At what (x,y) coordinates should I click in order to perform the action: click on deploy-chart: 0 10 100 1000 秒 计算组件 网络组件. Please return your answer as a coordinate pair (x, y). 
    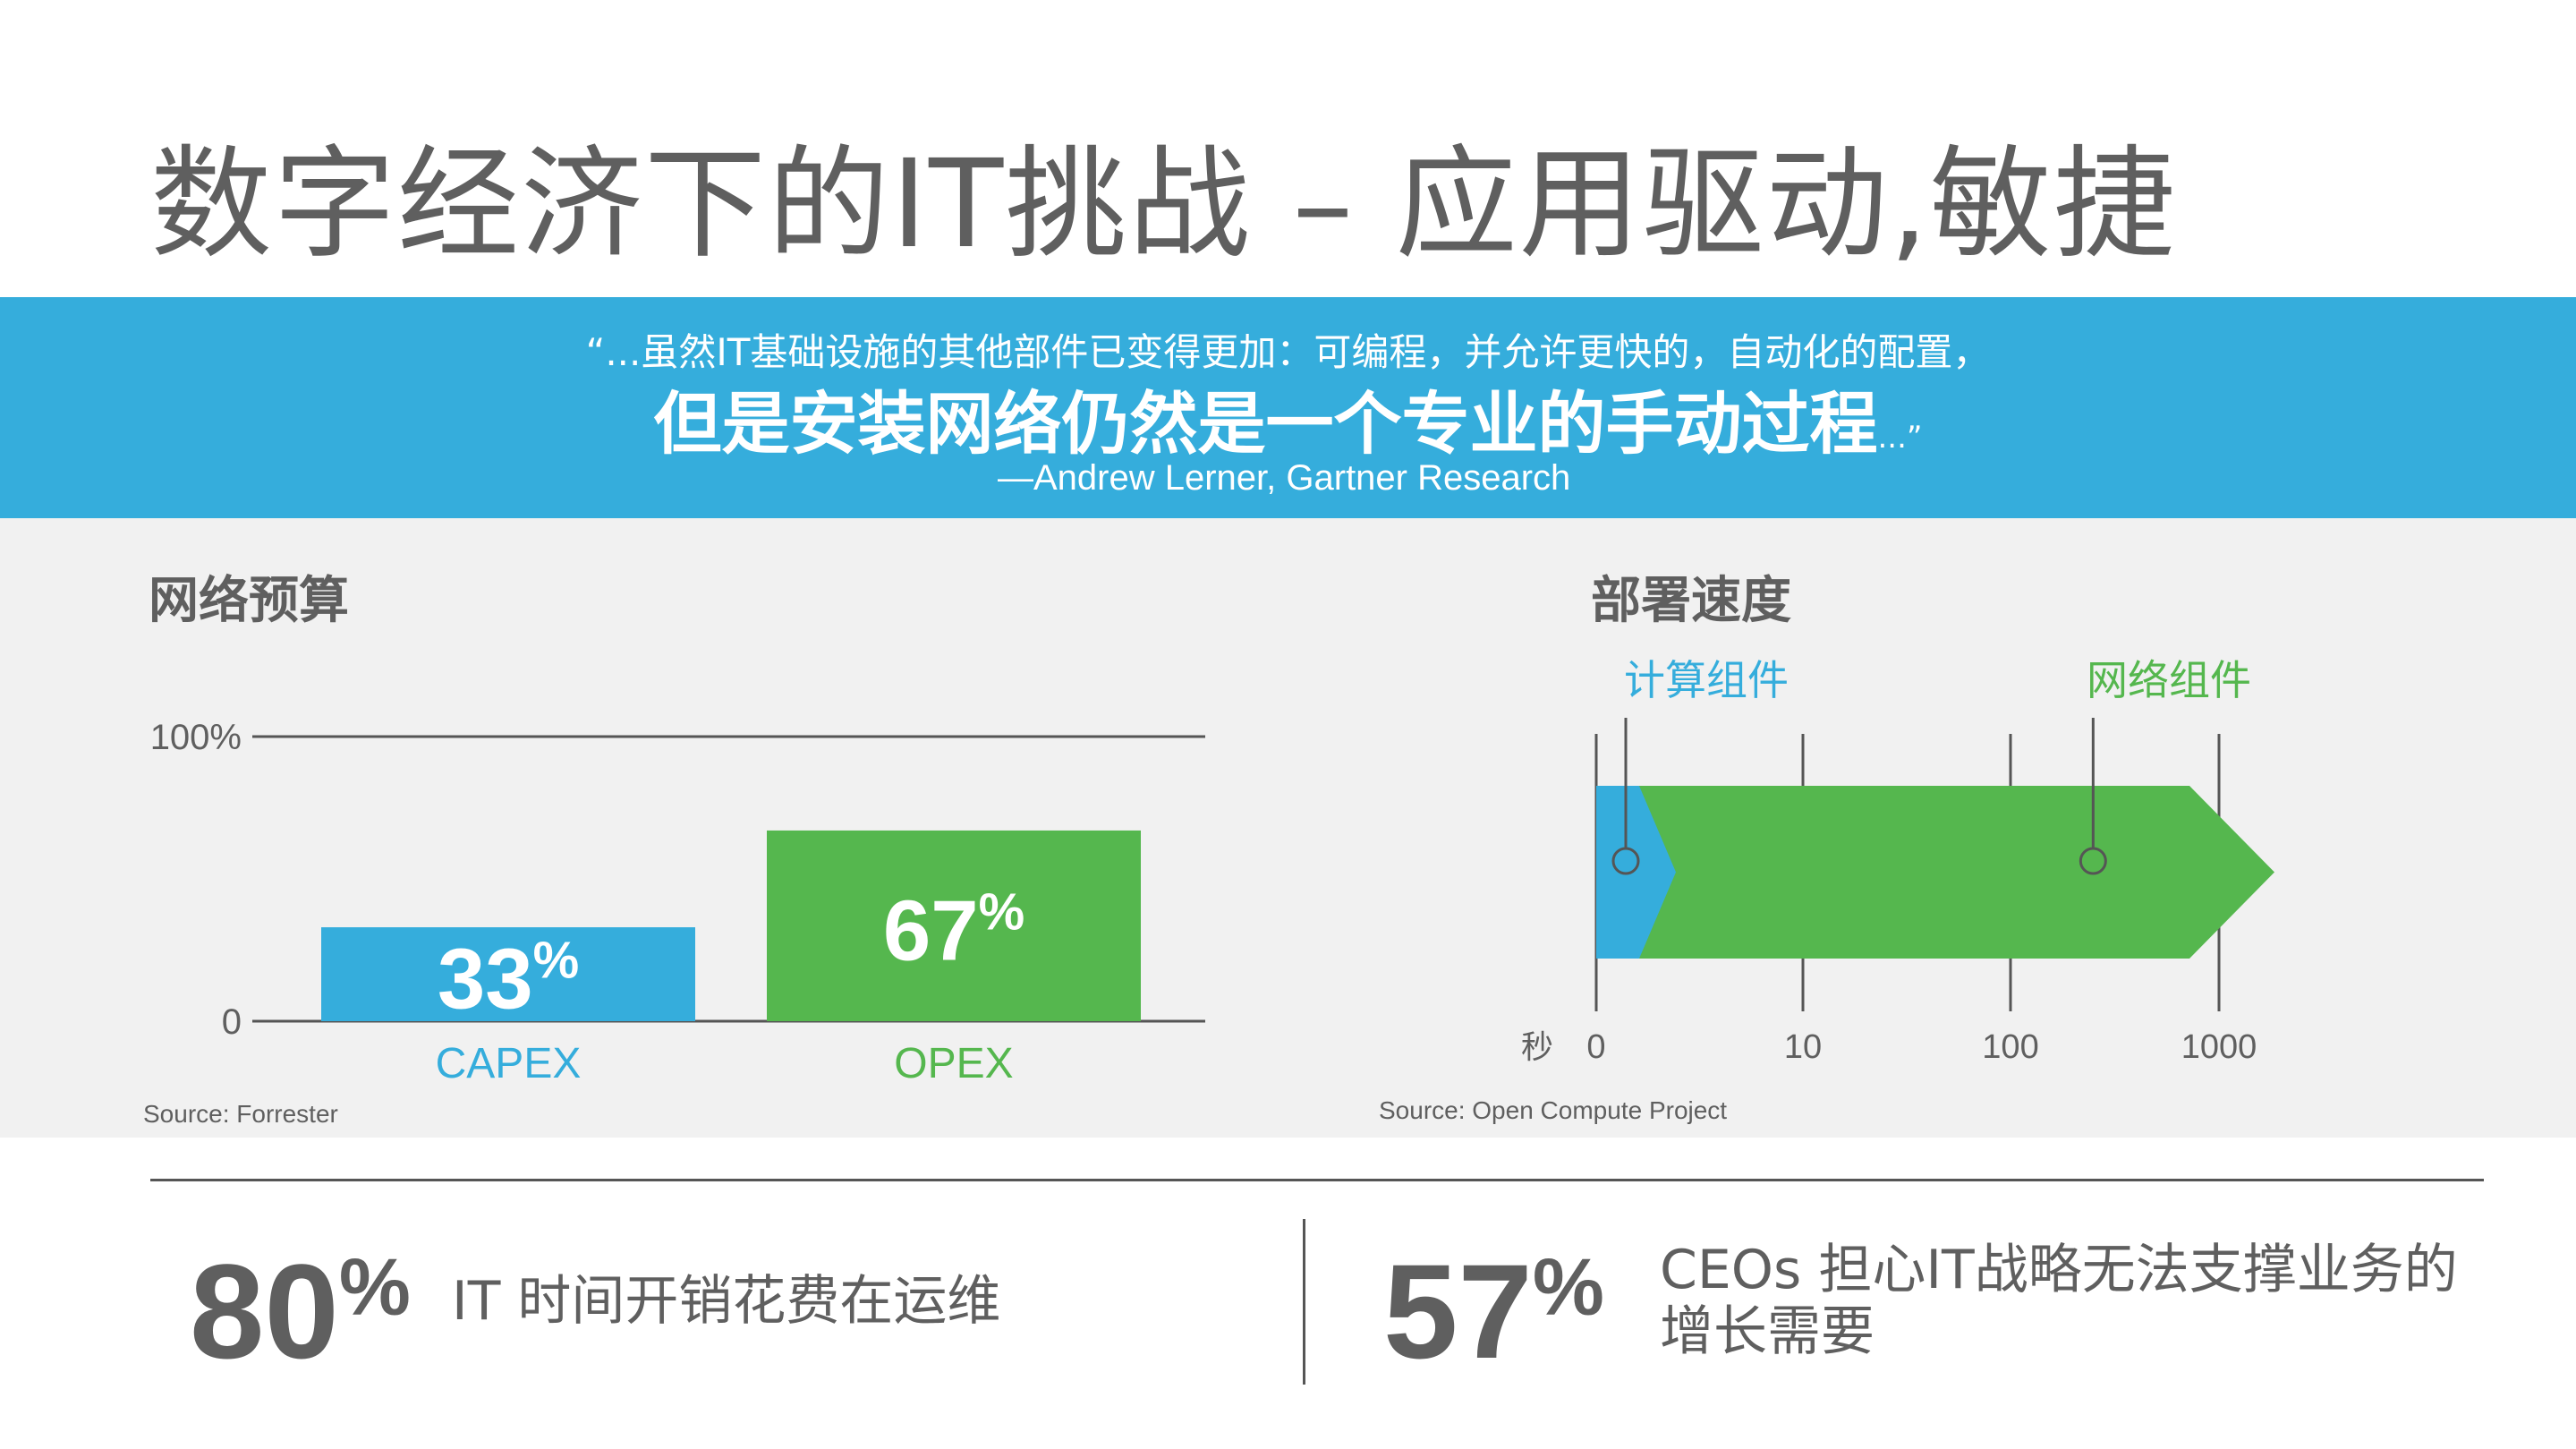
    Looking at the image, I should click on (1897, 861).